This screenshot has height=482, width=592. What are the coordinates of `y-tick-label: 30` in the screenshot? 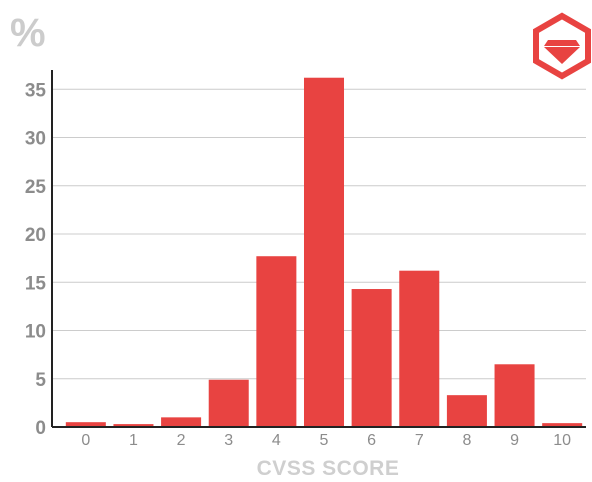 It's located at (35, 139).